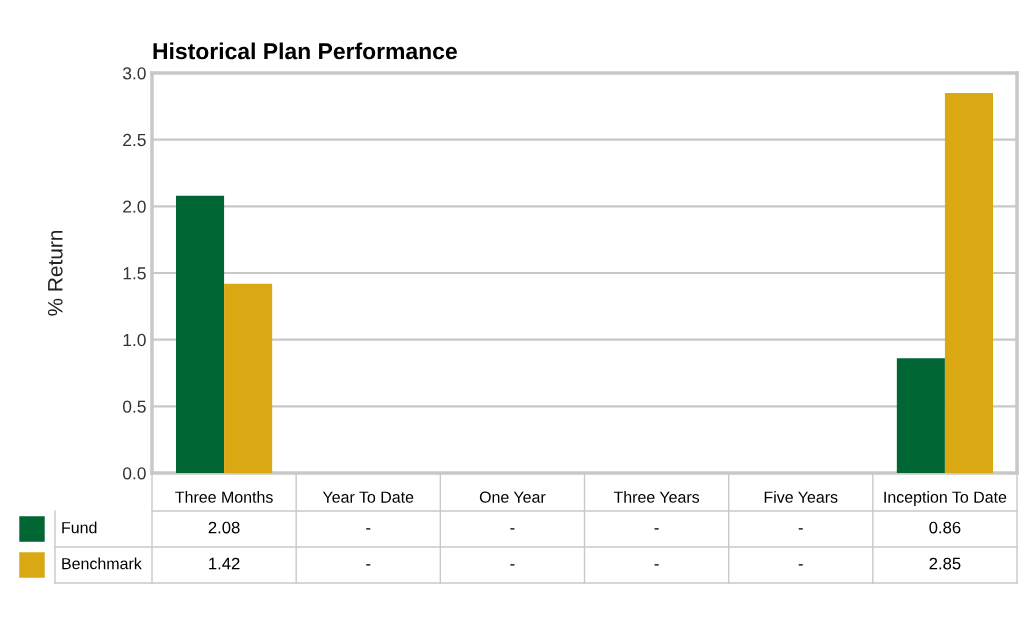 Image resolution: width=1032 pixels, height=629 pixels. I want to click on legend-label: Fund, so click(79, 527).